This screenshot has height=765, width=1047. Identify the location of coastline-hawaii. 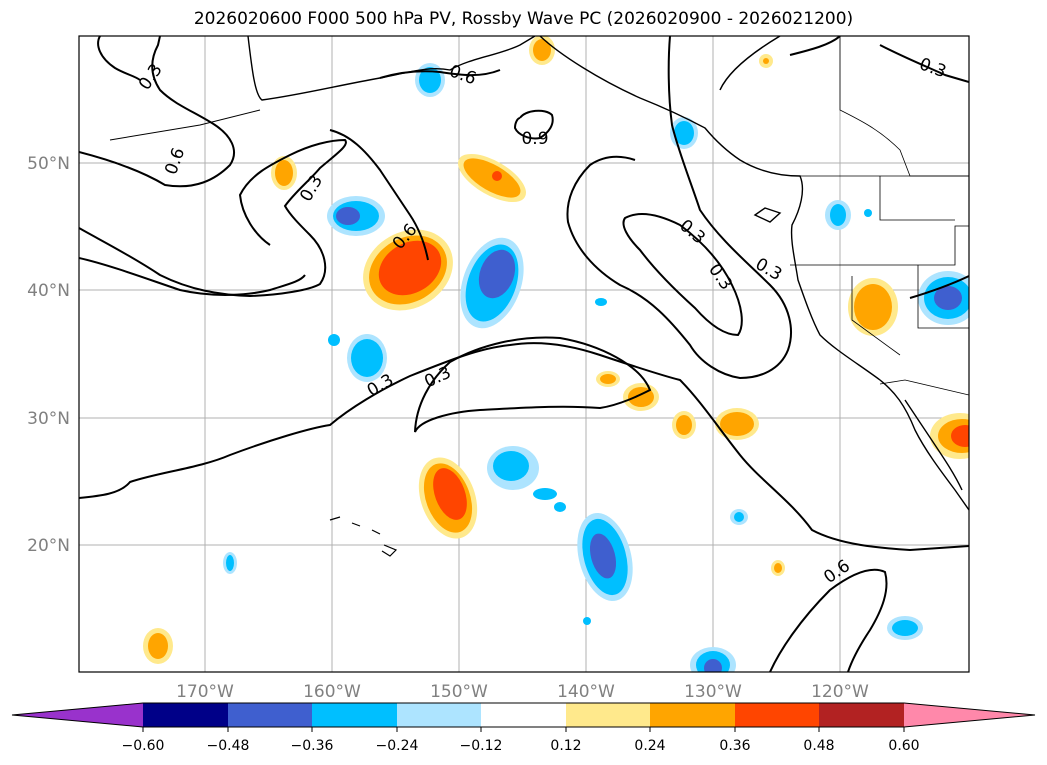
(363, 536).